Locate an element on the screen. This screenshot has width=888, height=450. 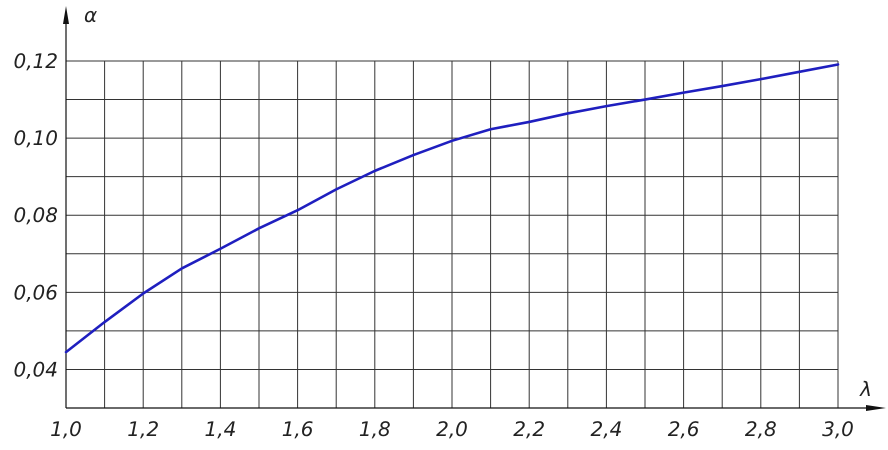
x-tick-label: 2,6 is located at coordinates (684, 429).